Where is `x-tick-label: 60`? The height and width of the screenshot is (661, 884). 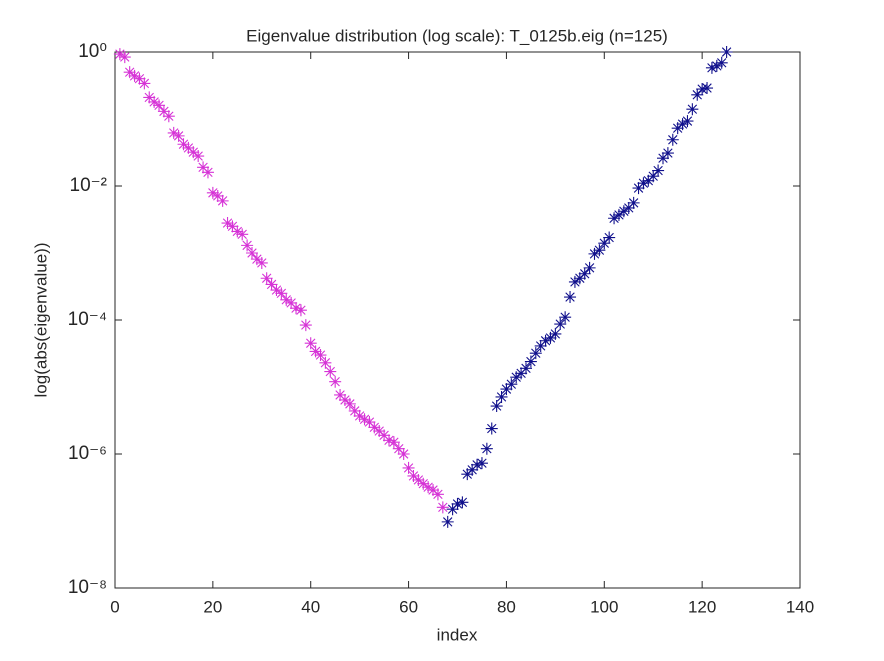 x-tick-label: 60 is located at coordinates (408, 606).